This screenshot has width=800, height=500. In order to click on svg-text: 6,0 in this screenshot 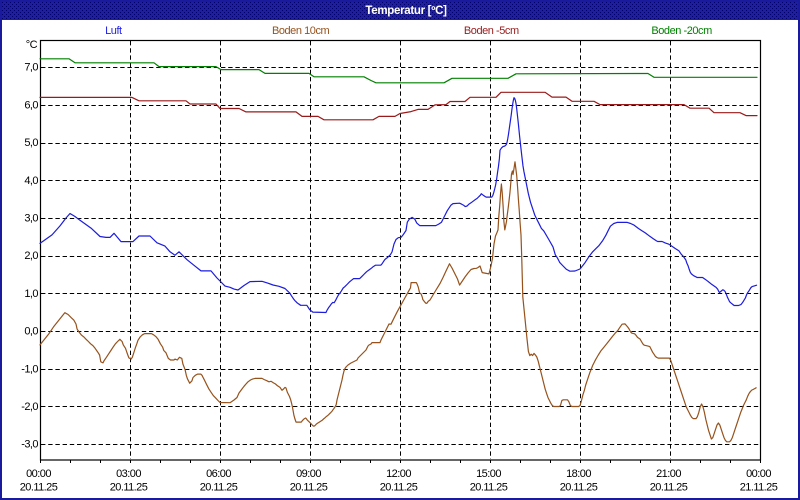, I will do `click(31, 105)`.